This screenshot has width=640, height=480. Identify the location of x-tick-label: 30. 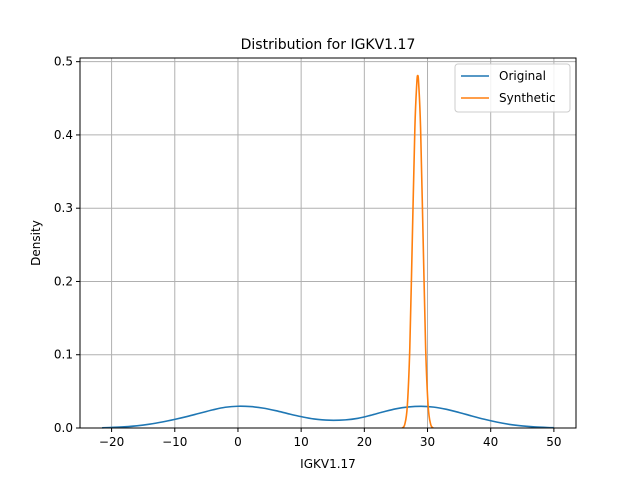
(427, 442).